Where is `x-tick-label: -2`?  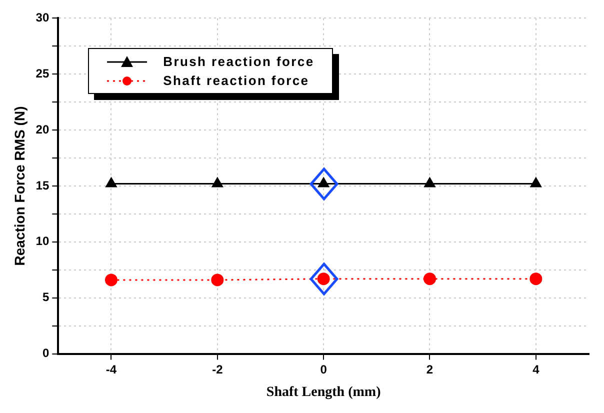 x-tick-label: -2 is located at coordinates (218, 369).